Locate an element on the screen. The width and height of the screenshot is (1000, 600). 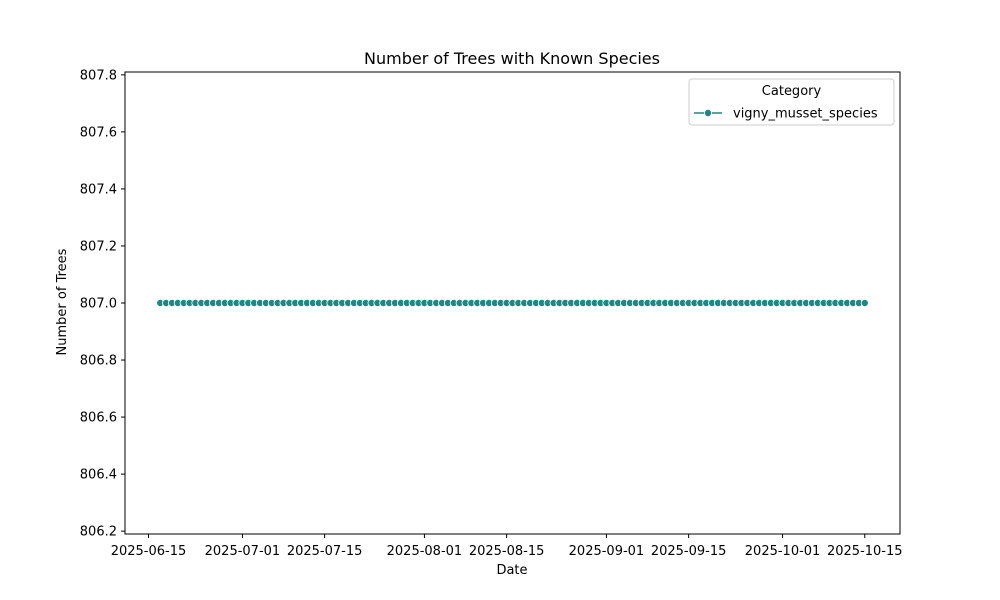
x-tick-label: 2025-10-01 is located at coordinates (783, 551).